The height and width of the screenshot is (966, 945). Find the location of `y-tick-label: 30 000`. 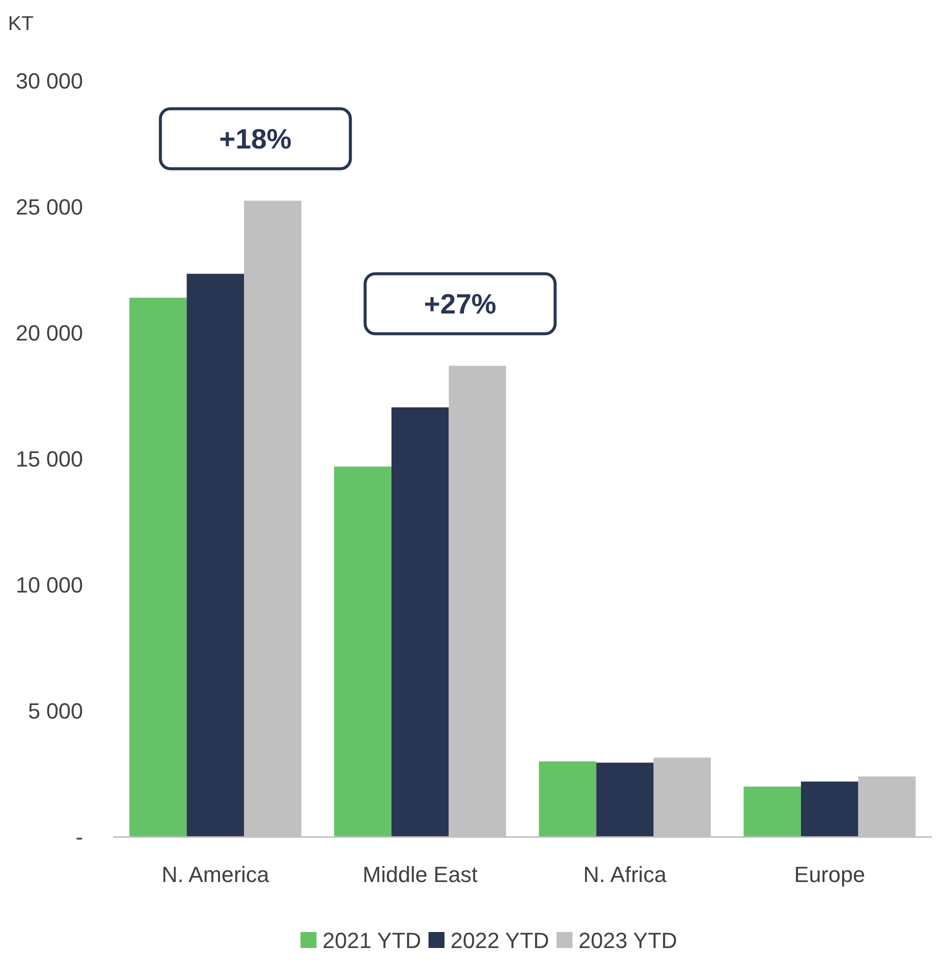

y-tick-label: 30 000 is located at coordinates (49, 81).